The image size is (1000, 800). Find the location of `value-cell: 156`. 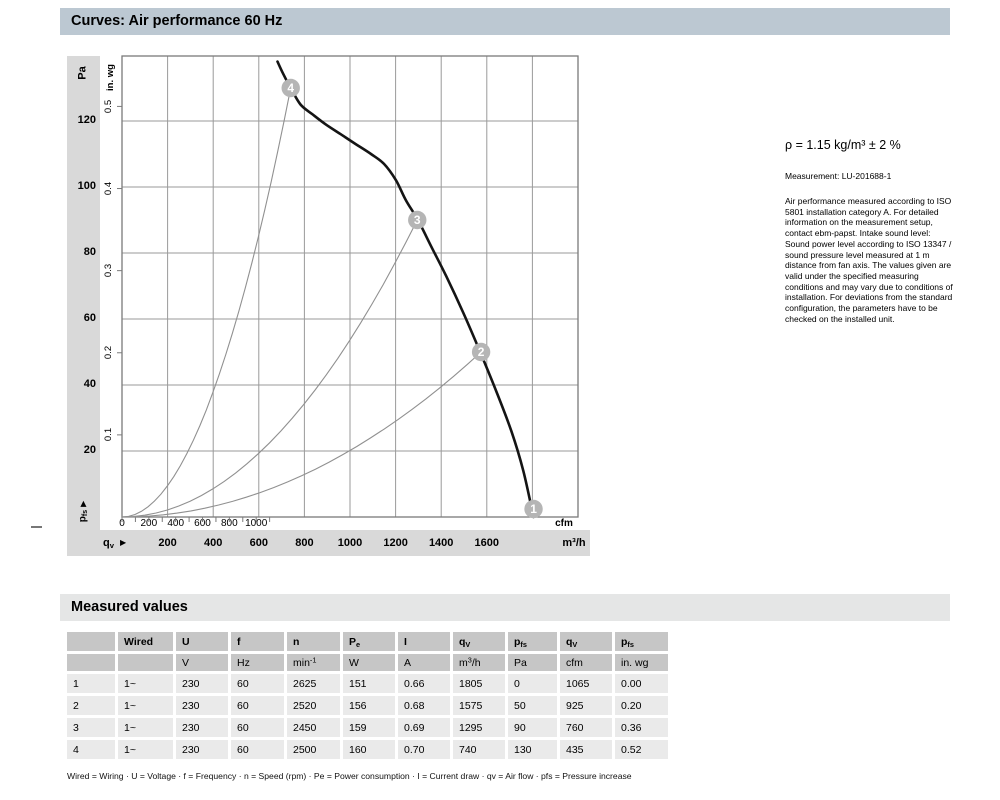

value-cell: 156 is located at coordinates (369, 705).